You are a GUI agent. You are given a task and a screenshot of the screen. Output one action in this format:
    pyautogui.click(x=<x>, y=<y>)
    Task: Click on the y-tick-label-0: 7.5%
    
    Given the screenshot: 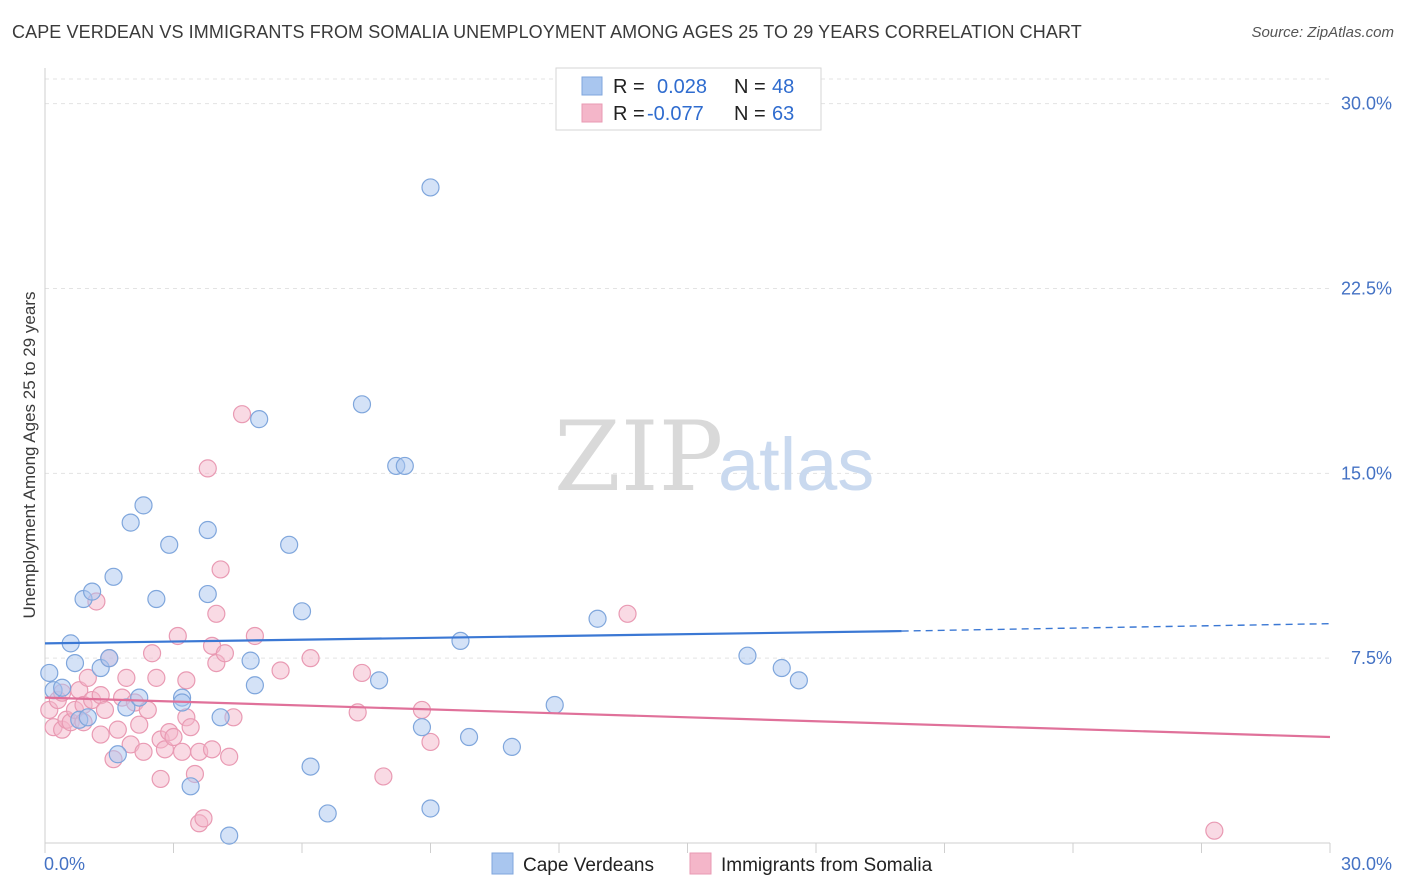 What is the action you would take?
    pyautogui.click(x=1371, y=658)
    